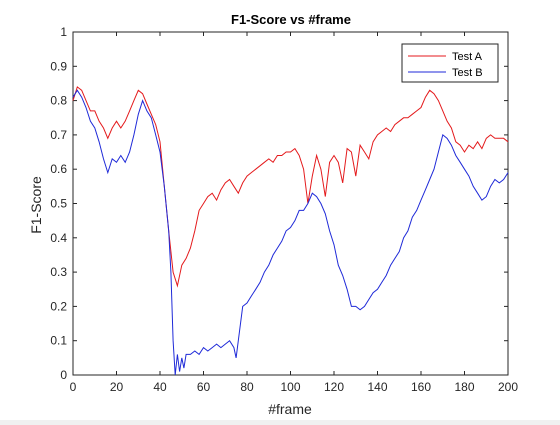 This screenshot has height=425, width=560. I want to click on y-axis-label: F1-Score, so click(36, 205).